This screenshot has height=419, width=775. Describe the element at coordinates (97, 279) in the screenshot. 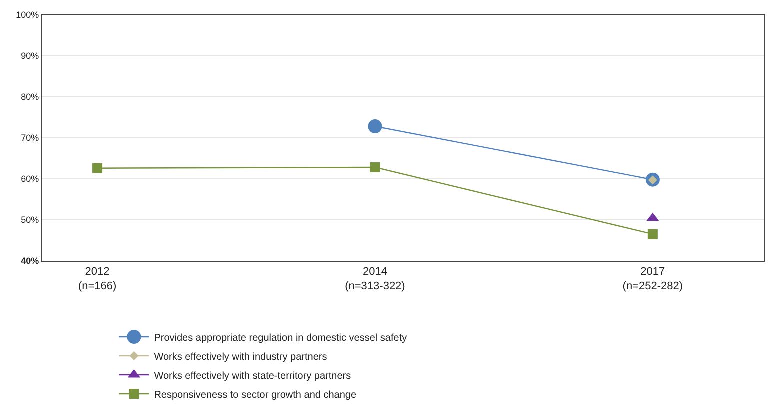

I see `x-tick-label: 2012 (n=166)` at that location.